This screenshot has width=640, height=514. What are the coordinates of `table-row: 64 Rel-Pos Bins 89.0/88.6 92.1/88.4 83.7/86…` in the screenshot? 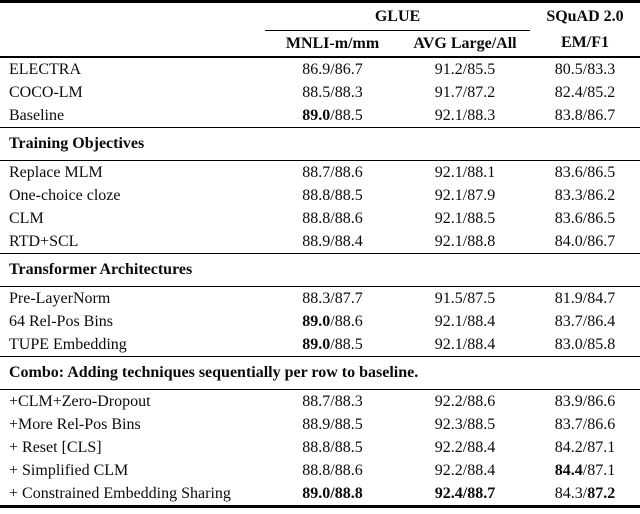 It's located at (320, 321).